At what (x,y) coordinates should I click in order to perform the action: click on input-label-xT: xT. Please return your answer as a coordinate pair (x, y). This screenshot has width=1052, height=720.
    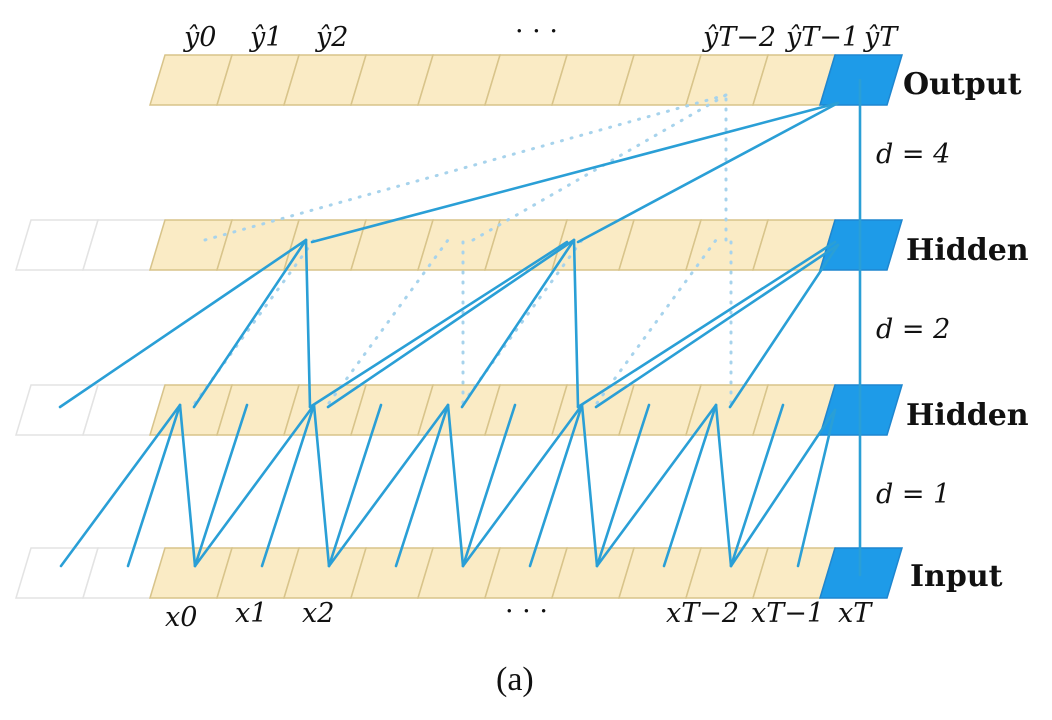
    Looking at the image, I should click on (855, 613).